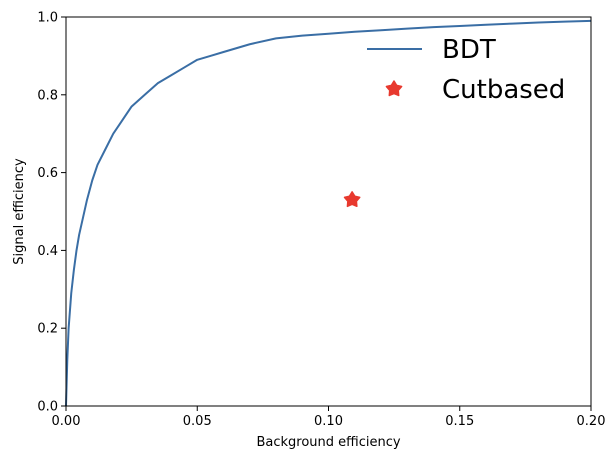 The image size is (608, 452). I want to click on y-axis-label: Signal efficiency, so click(19, 211).